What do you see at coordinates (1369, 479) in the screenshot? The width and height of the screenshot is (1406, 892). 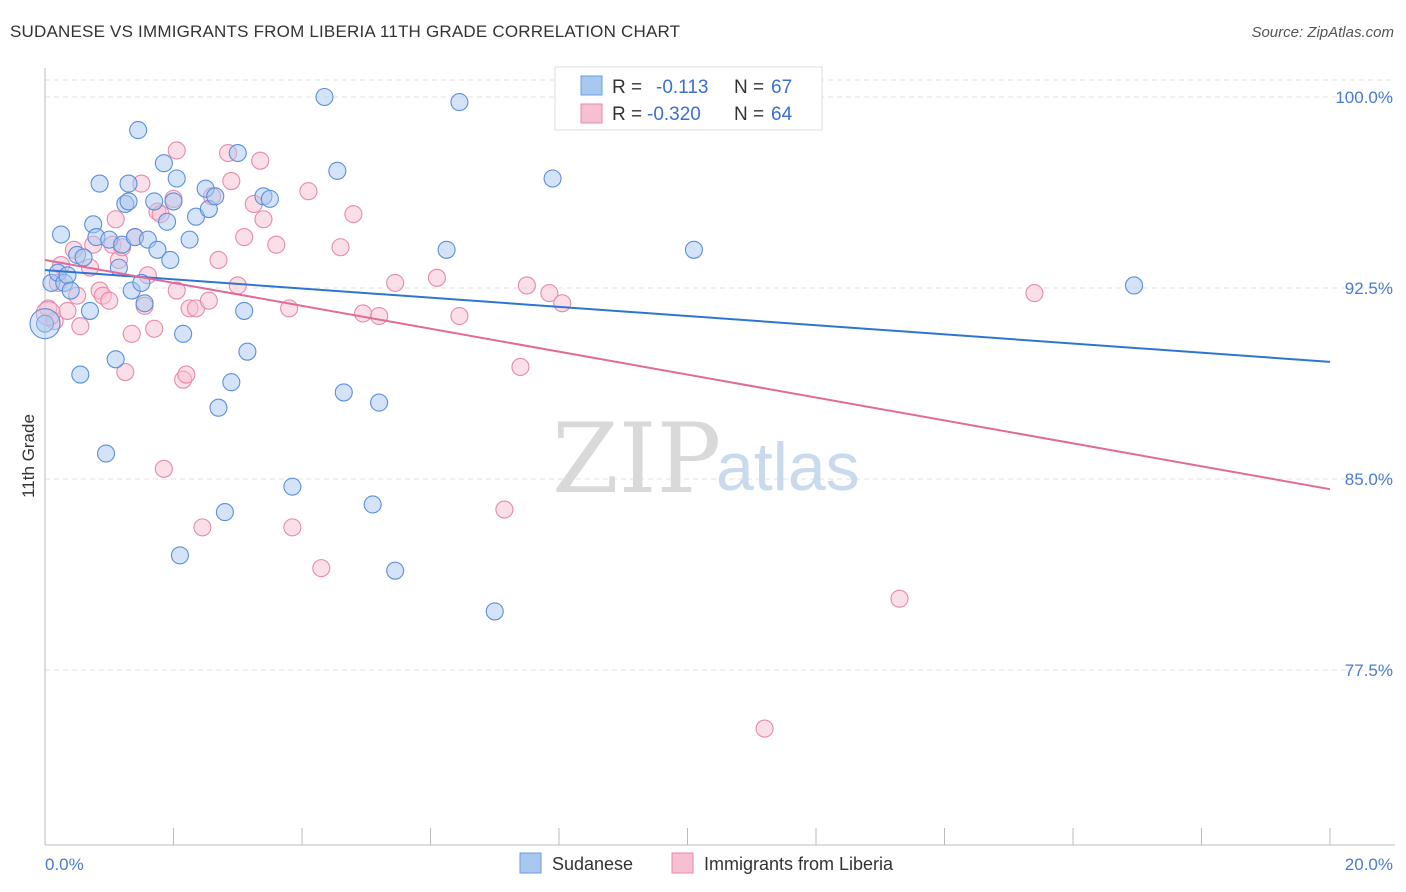 I see `y-tick-label-85: 85.0%` at bounding box center [1369, 479].